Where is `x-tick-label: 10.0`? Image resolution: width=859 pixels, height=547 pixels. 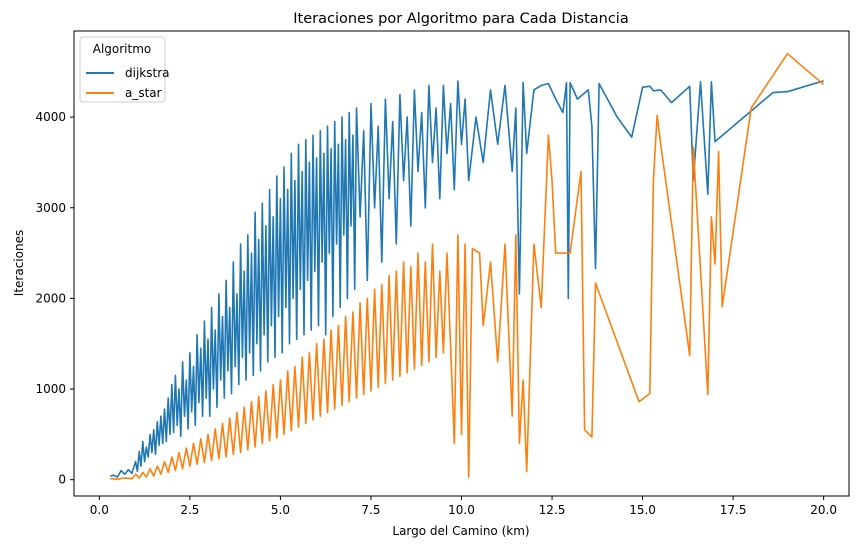 x-tick-label: 10.0 is located at coordinates (461, 510).